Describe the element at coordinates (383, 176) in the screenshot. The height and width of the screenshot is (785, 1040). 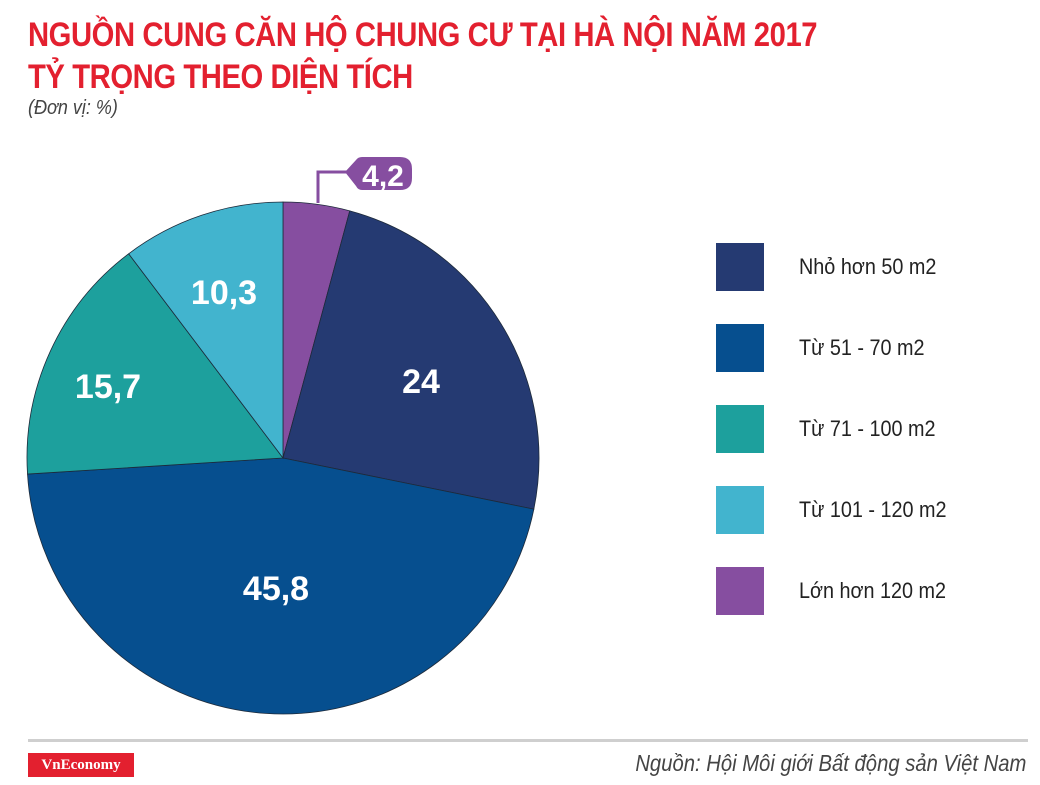
I see `slice-label-lon-hon-120: 4,2` at that location.